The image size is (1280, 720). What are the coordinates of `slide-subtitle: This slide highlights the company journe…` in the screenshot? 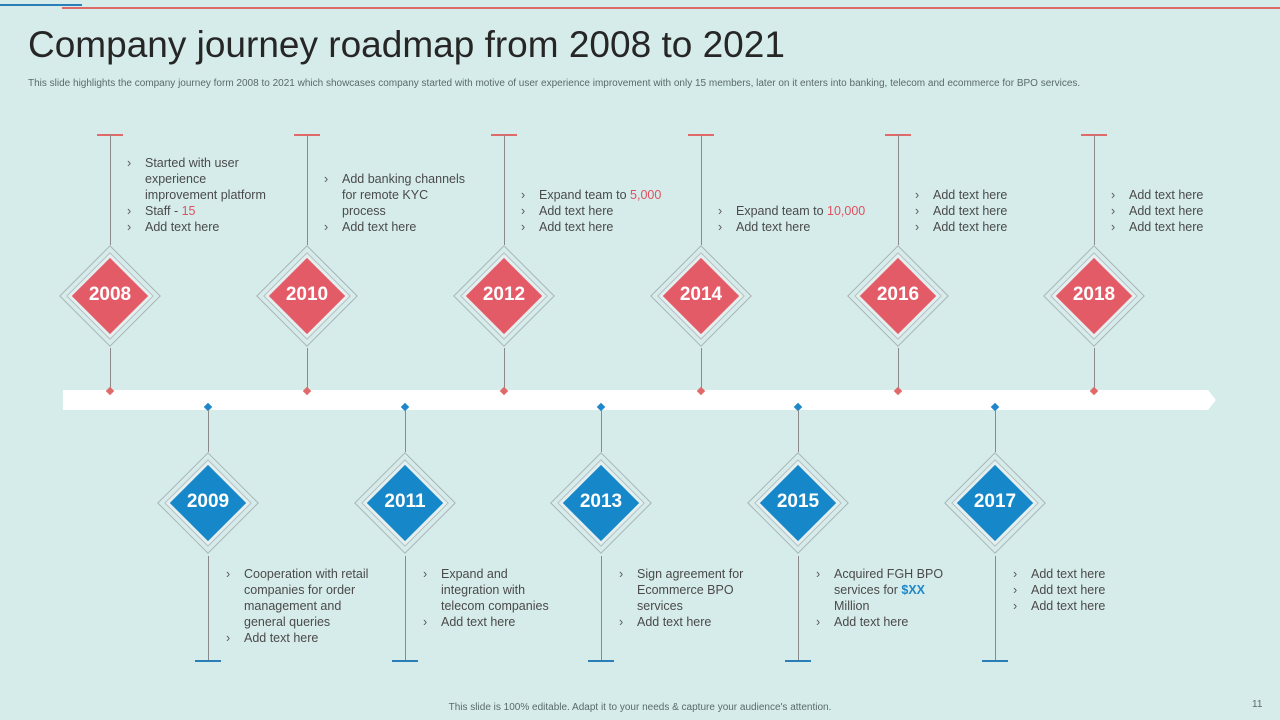 It's located at (554, 83).